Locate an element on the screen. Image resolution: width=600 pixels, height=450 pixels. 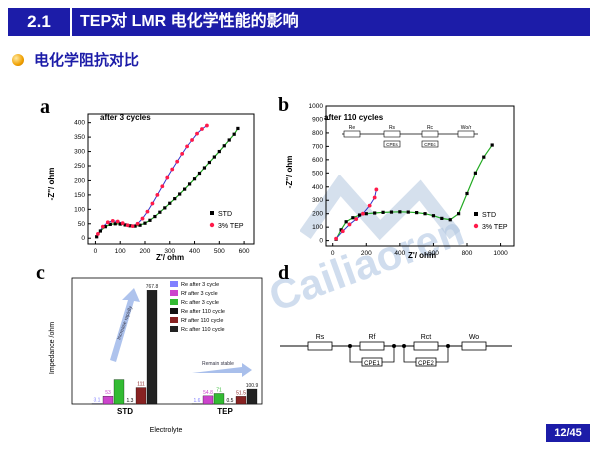
stable-arrow-icon is located at coordinates (222, 370).